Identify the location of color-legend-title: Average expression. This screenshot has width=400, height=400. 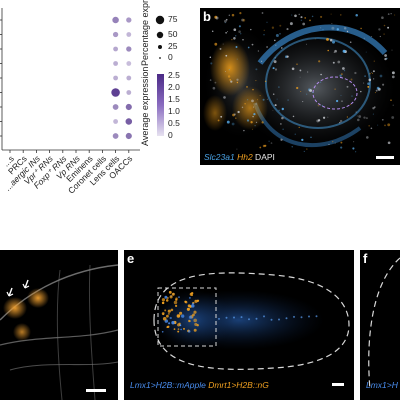
(145, 106).